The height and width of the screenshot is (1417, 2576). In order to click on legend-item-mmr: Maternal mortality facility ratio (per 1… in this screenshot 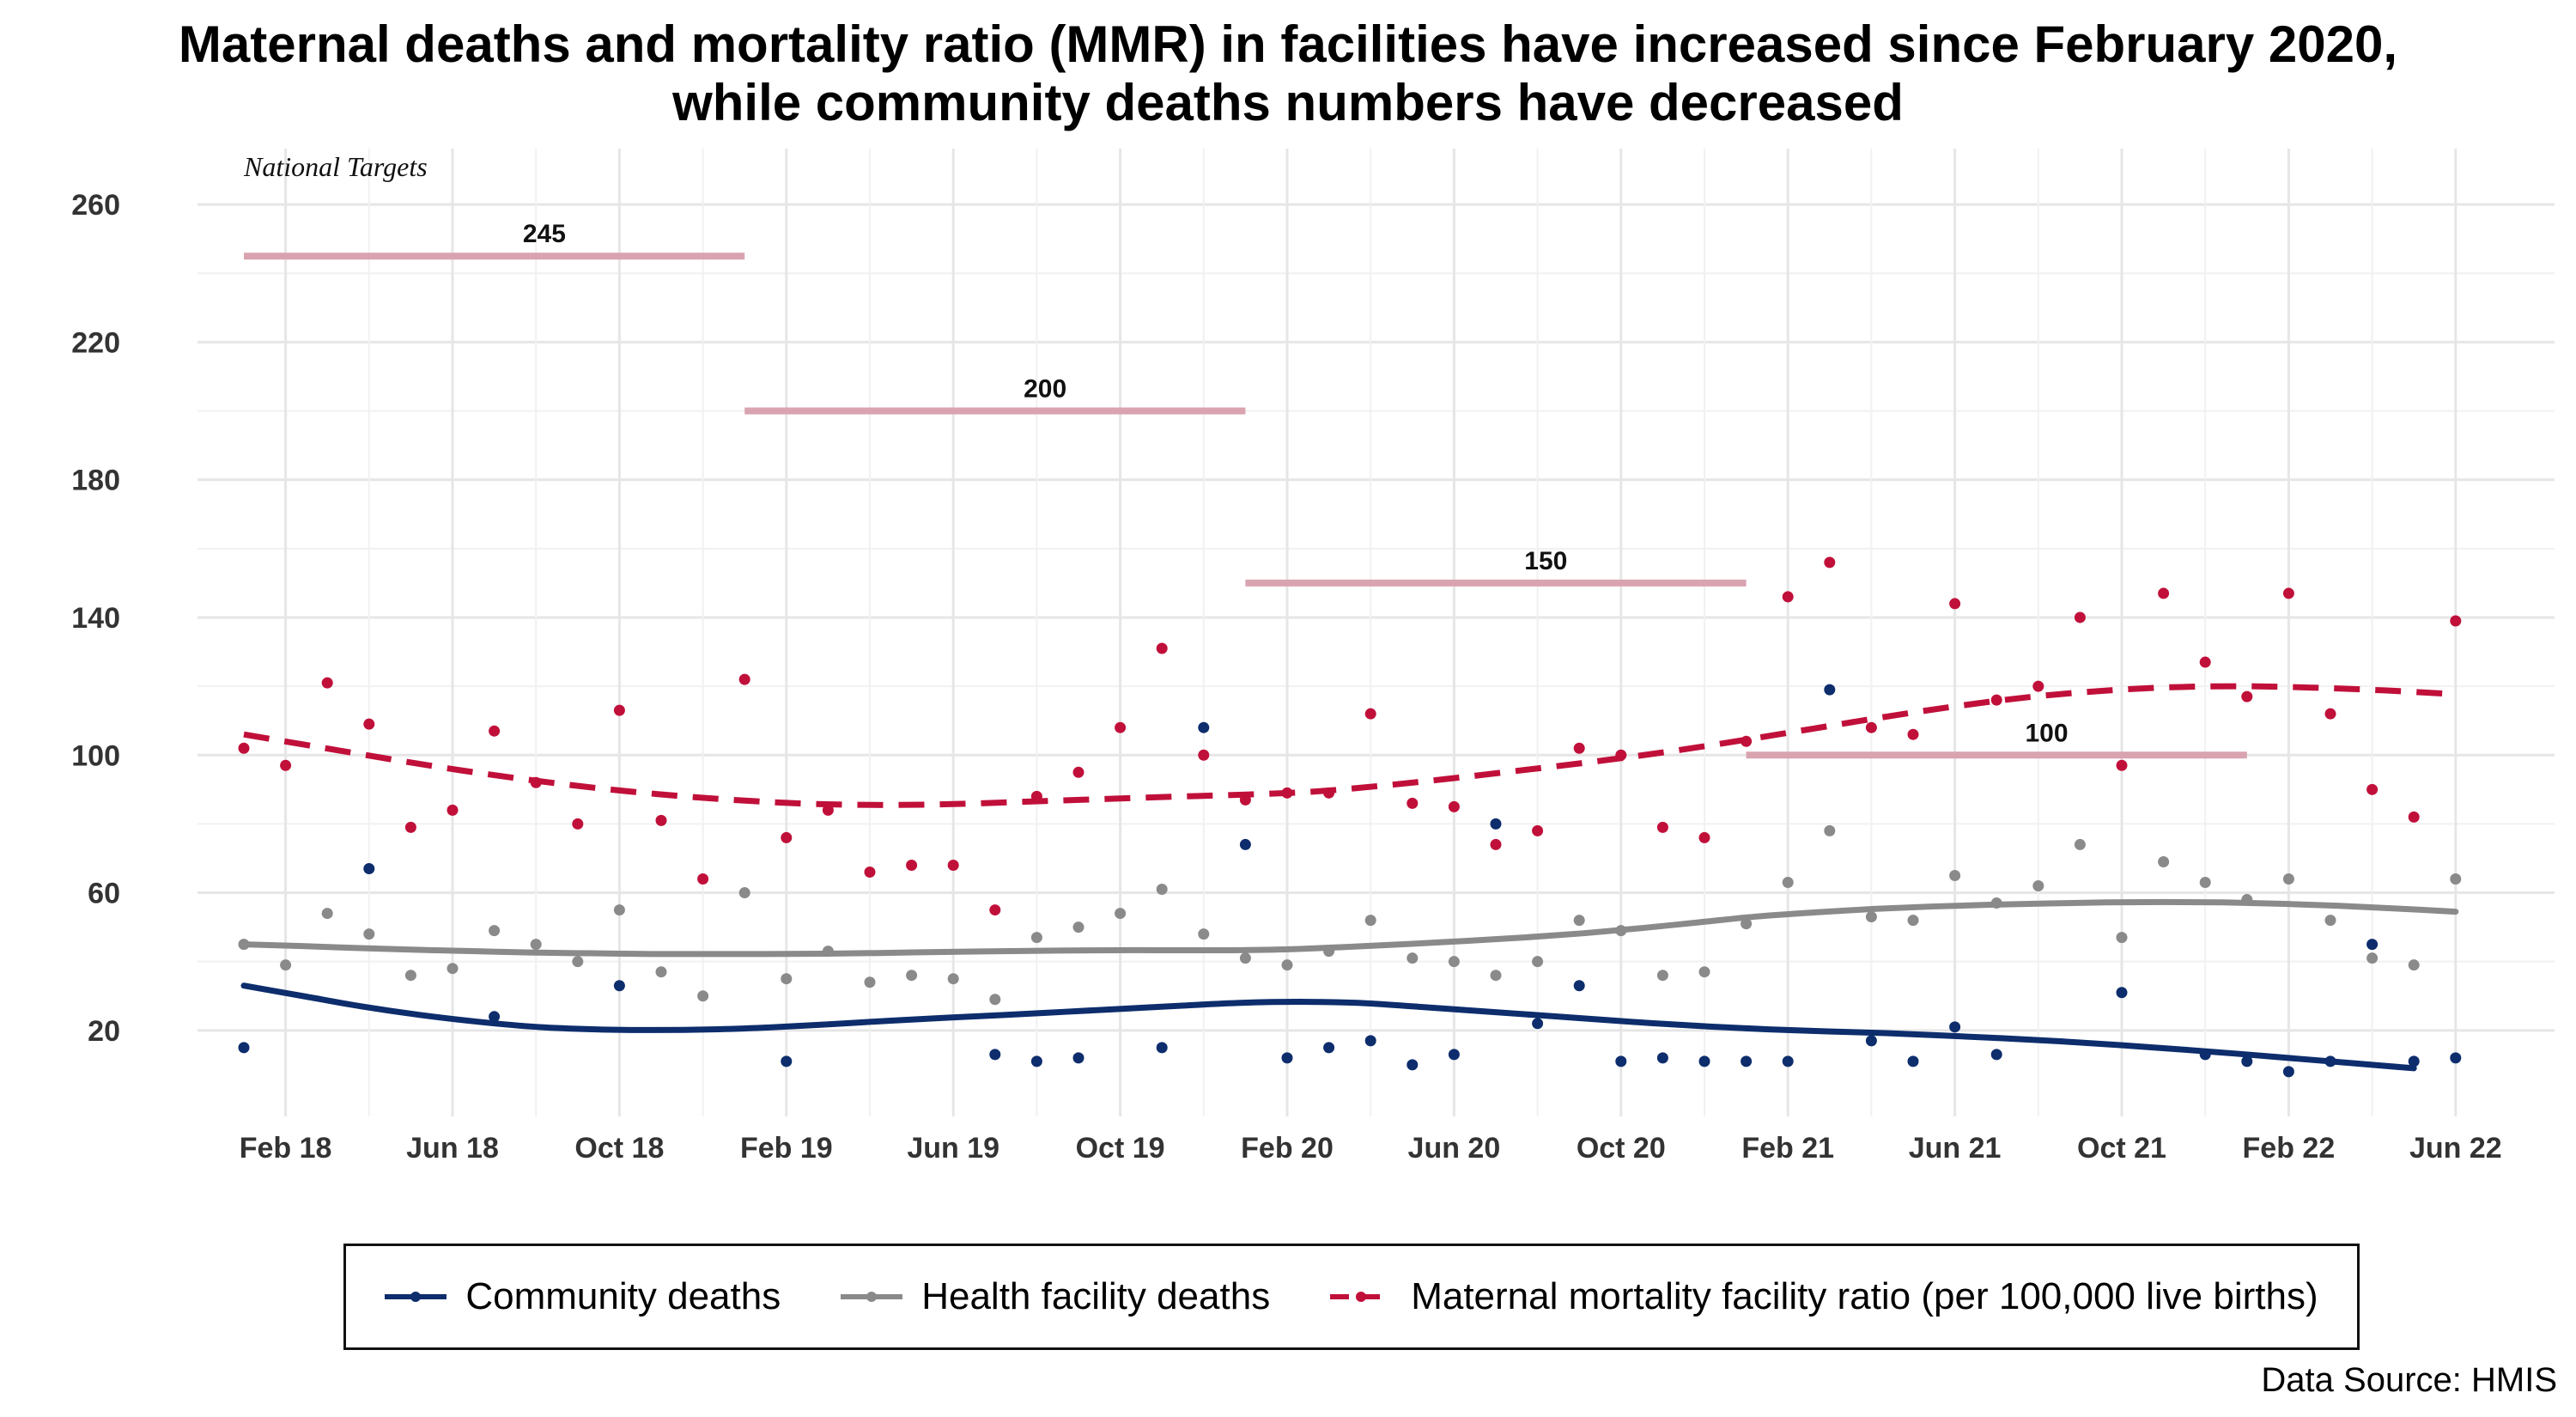, I will do `click(1824, 1296)`.